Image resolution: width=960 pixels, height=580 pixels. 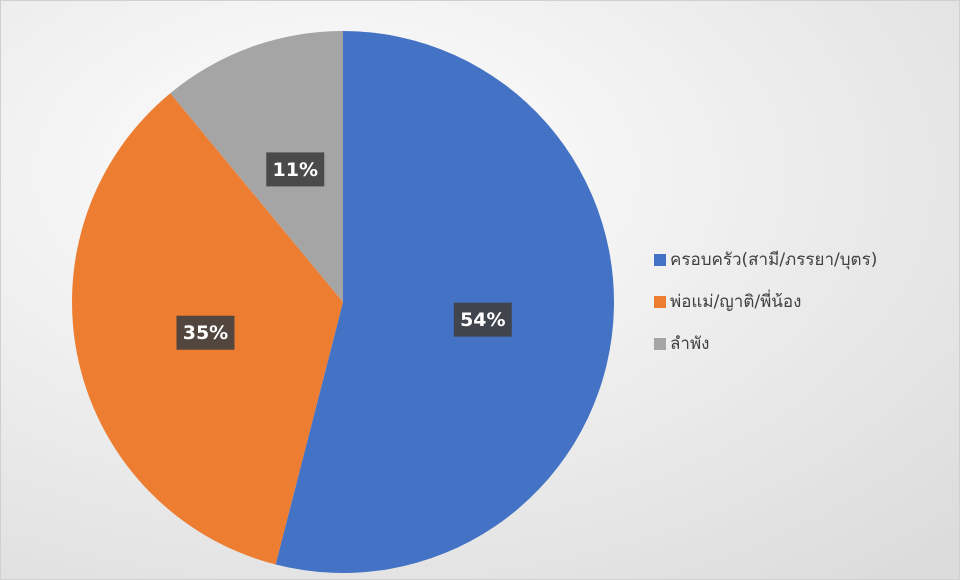 What do you see at coordinates (256, 166) in the screenshot?
I see `pie-slice` at bounding box center [256, 166].